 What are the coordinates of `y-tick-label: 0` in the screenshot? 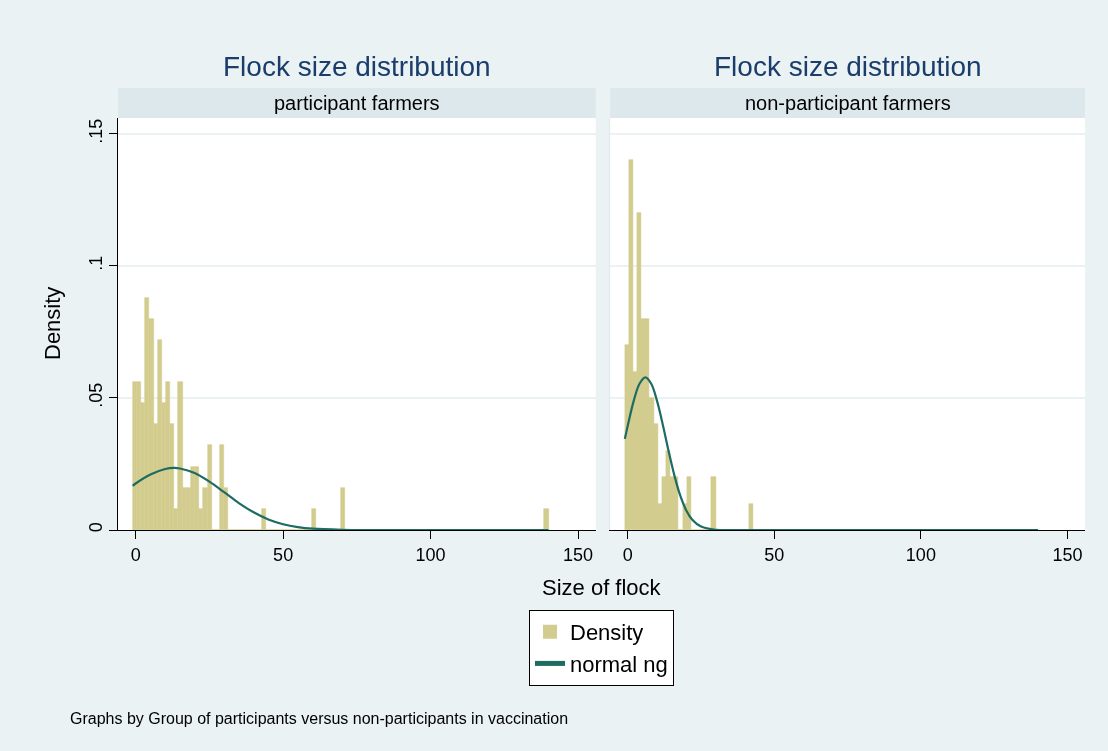 It's located at (95, 527).